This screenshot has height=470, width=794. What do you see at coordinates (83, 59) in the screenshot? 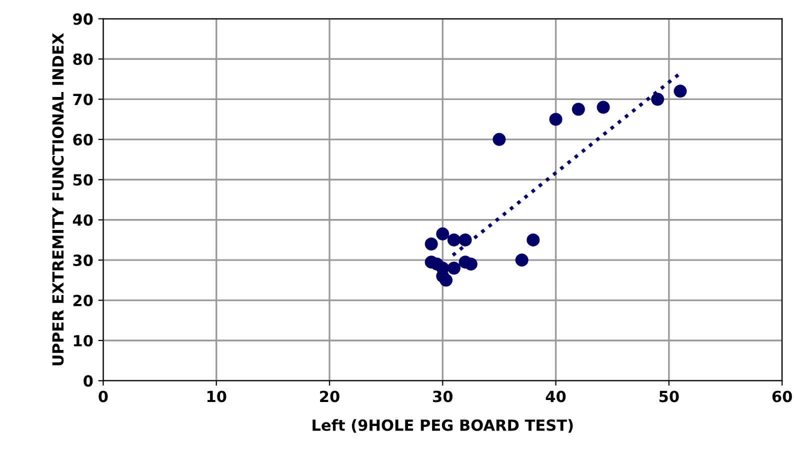
I see `y-tick-label: 80` at bounding box center [83, 59].